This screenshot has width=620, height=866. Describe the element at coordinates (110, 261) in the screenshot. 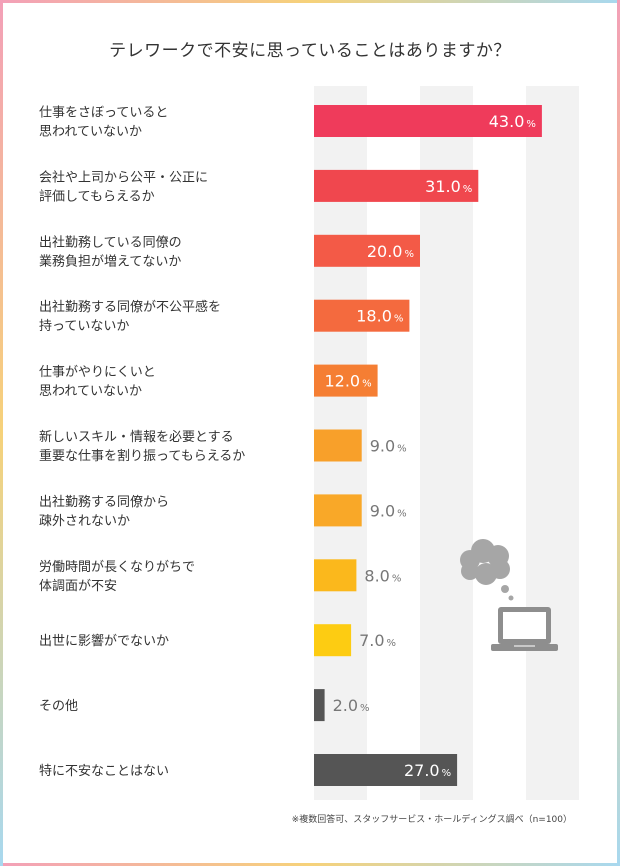

I see `category-label: 業務負担が増えてないか` at that location.